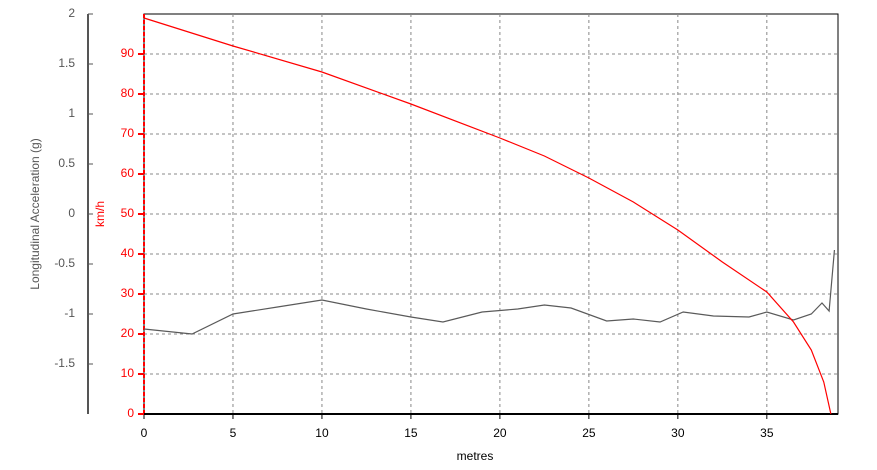  What do you see at coordinates (128, 173) in the screenshot?
I see `y2-tick-label: 60` at bounding box center [128, 173].